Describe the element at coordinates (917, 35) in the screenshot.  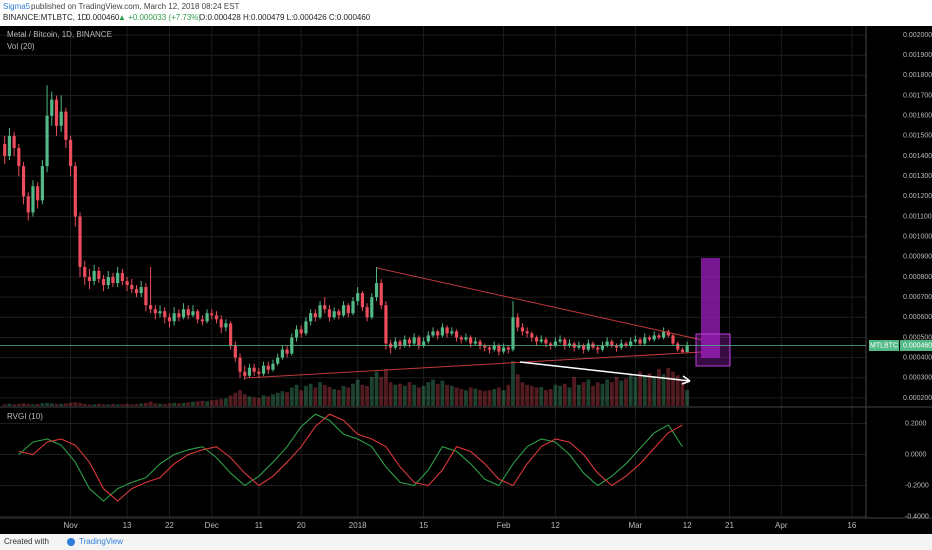
I see `y-tick-label: 0.002000` at that location.